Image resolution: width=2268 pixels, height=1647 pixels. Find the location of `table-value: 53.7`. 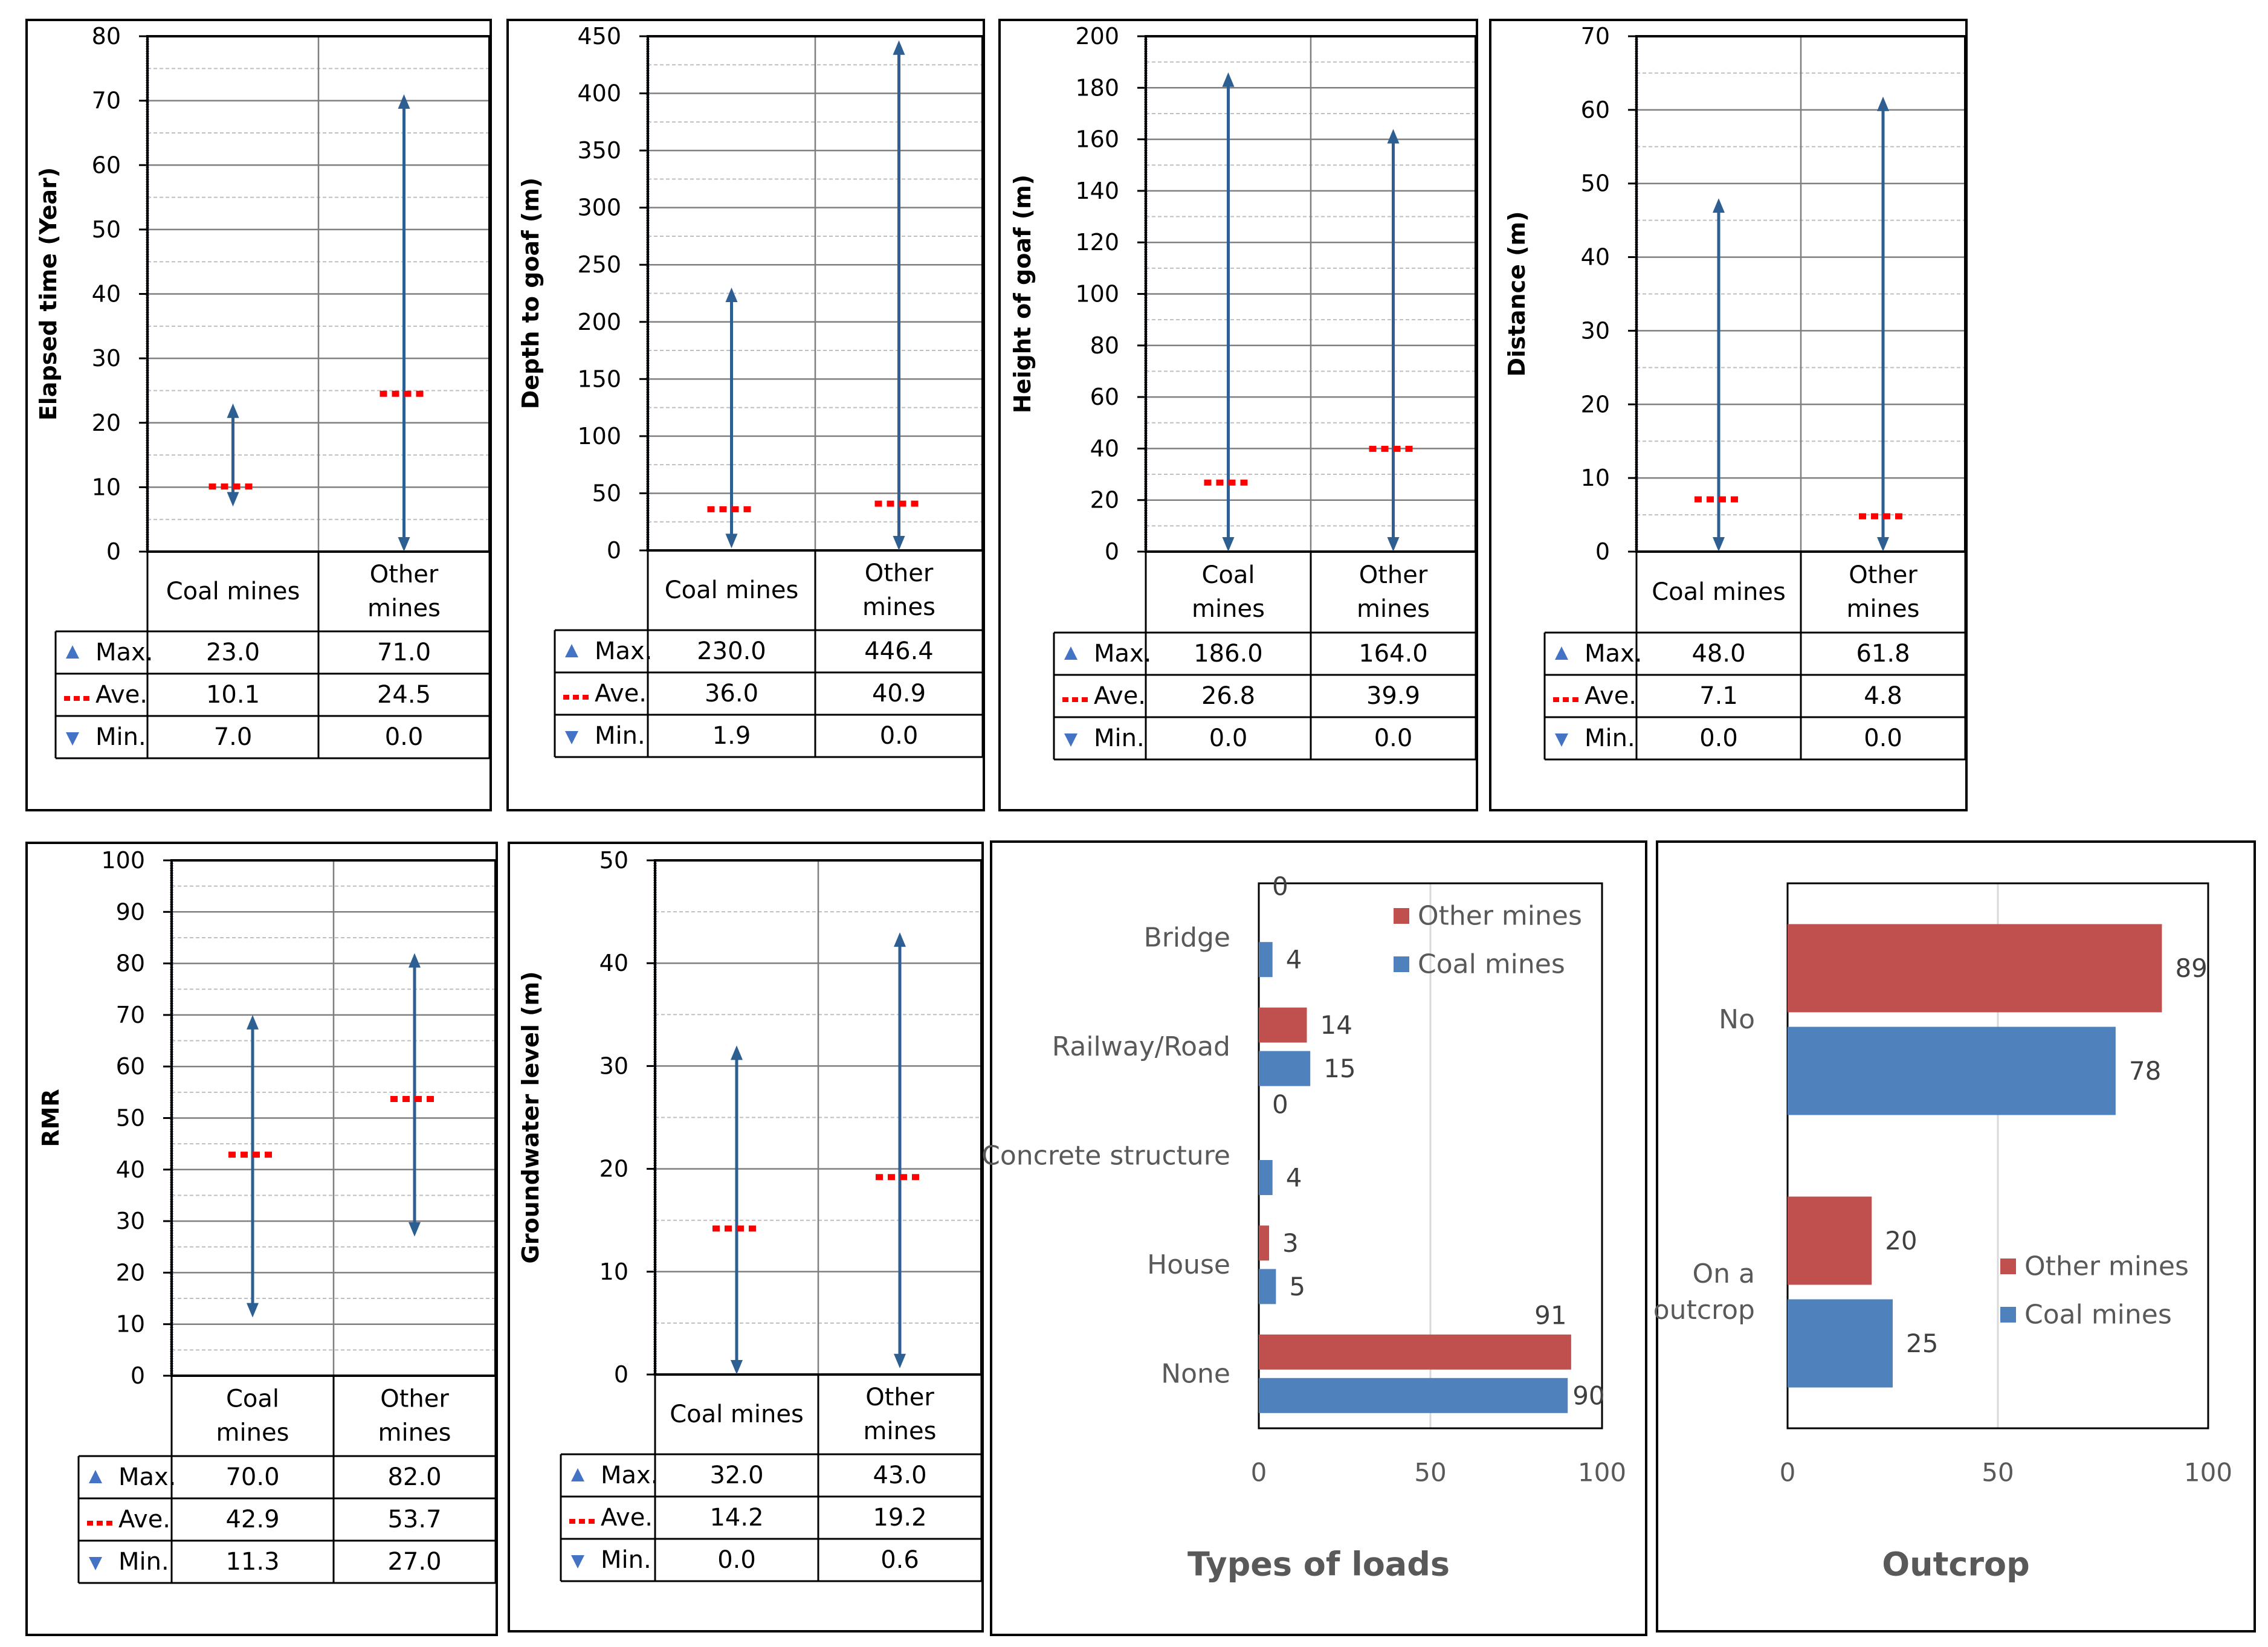

table-value: 53.7 is located at coordinates (414, 1520).